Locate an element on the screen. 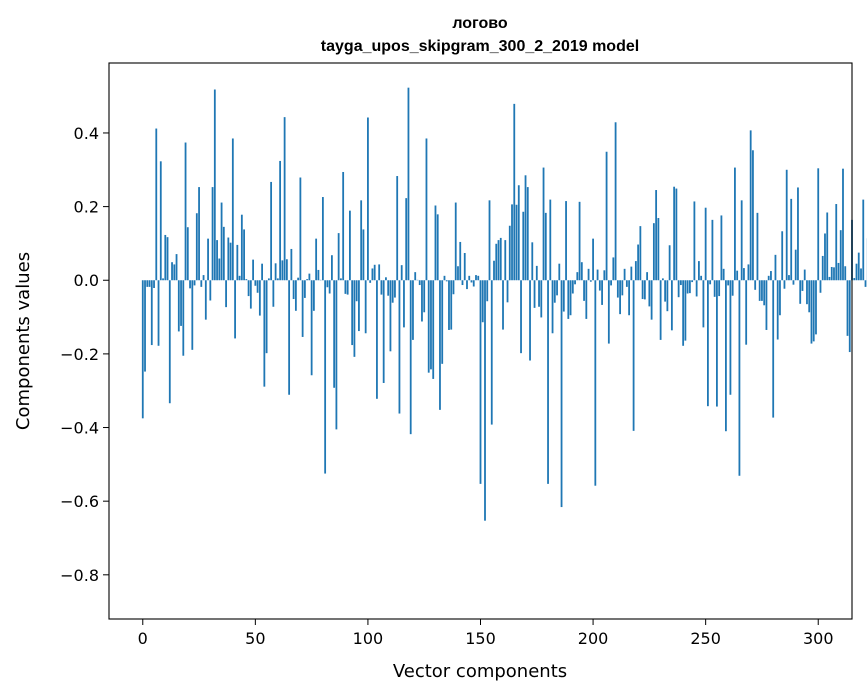  chart-title: логово is located at coordinates (480, 23).